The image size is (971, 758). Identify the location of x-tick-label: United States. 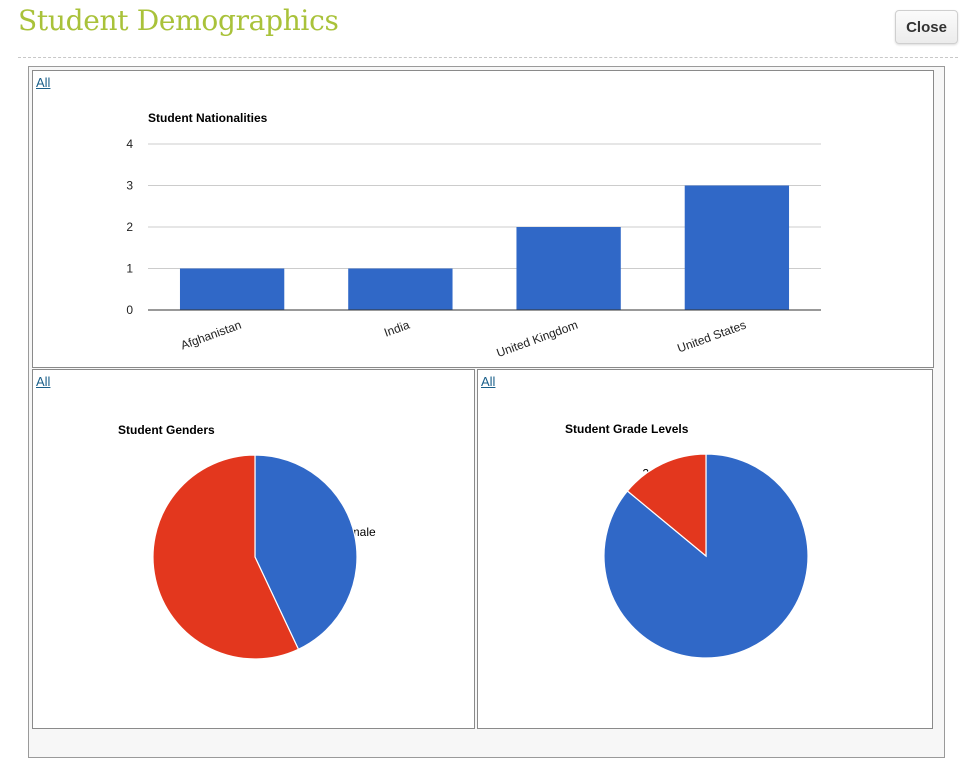
(711, 337).